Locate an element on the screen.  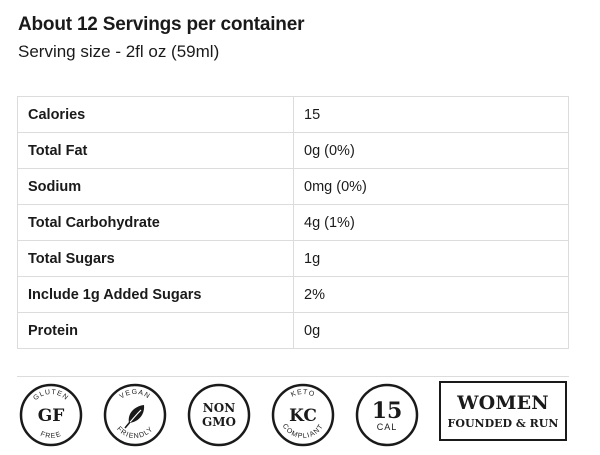
table-row: Total Fat 0g (0%) is located at coordinates (293, 150).